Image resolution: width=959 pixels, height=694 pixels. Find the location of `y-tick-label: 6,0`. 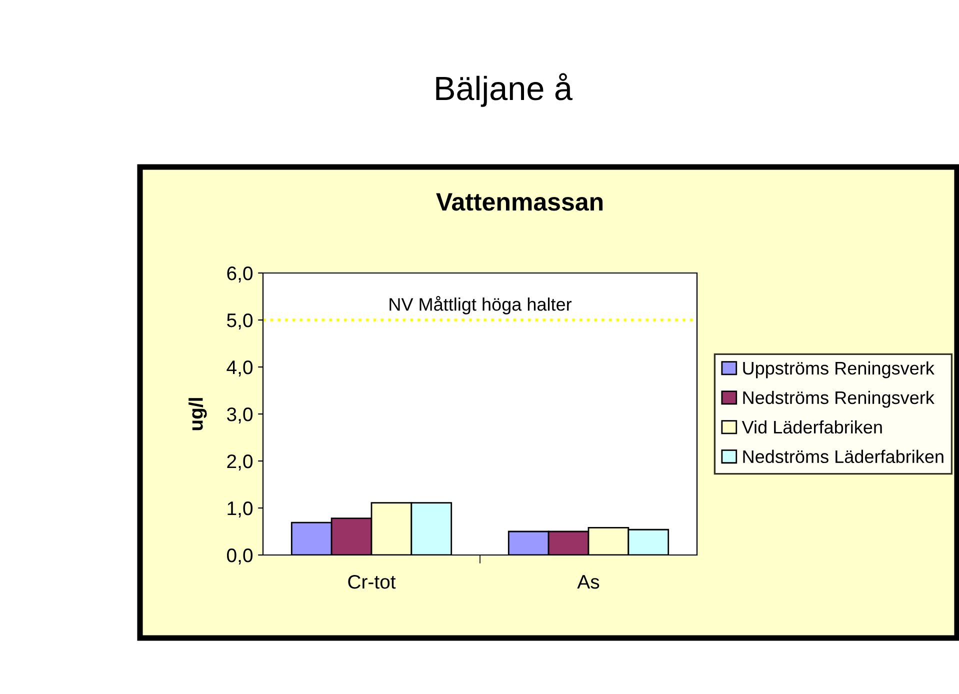

y-tick-label: 6,0 is located at coordinates (240, 274).